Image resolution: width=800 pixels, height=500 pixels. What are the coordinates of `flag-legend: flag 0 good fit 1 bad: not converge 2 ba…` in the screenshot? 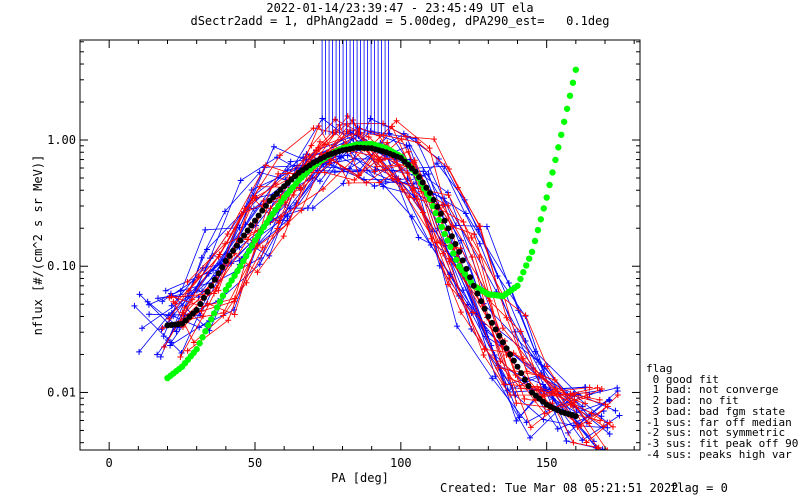 It's located at (722, 411).